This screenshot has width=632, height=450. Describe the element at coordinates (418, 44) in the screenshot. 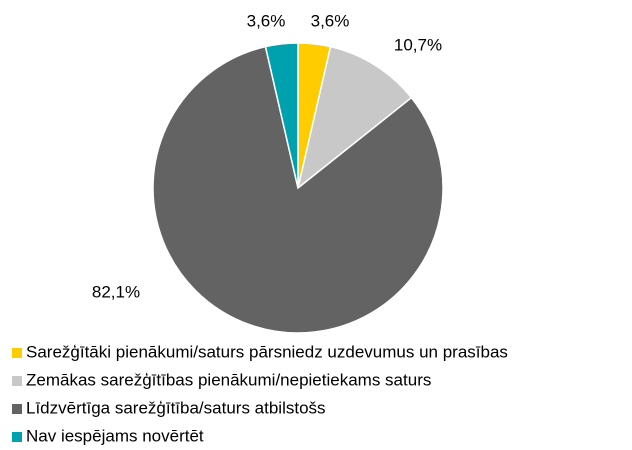

I see `data-label: 10,7%` at that location.